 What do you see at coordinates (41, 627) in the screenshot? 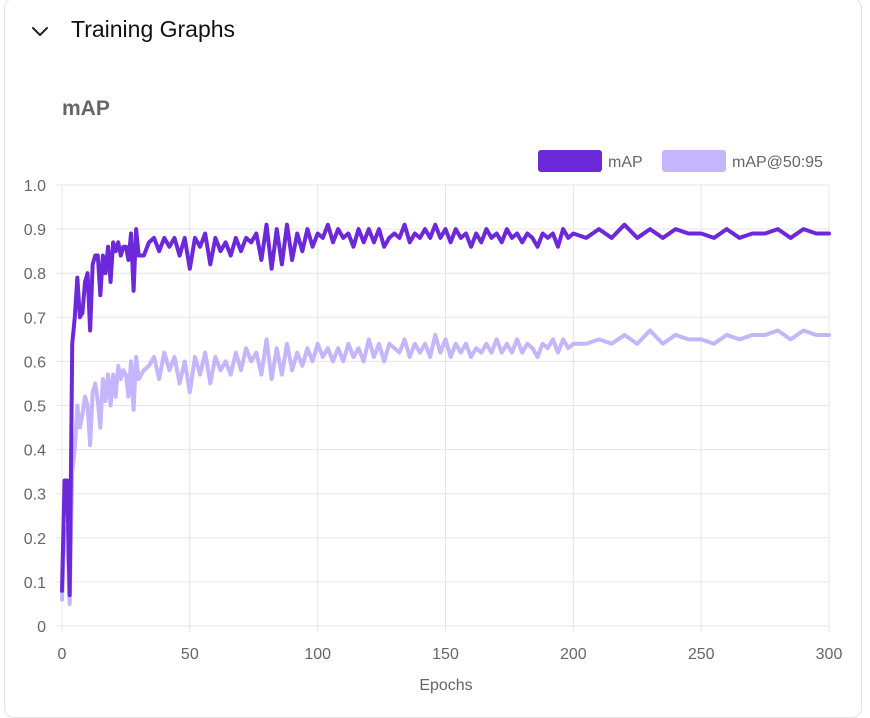
I see `y-tick-label: 0` at bounding box center [41, 627].